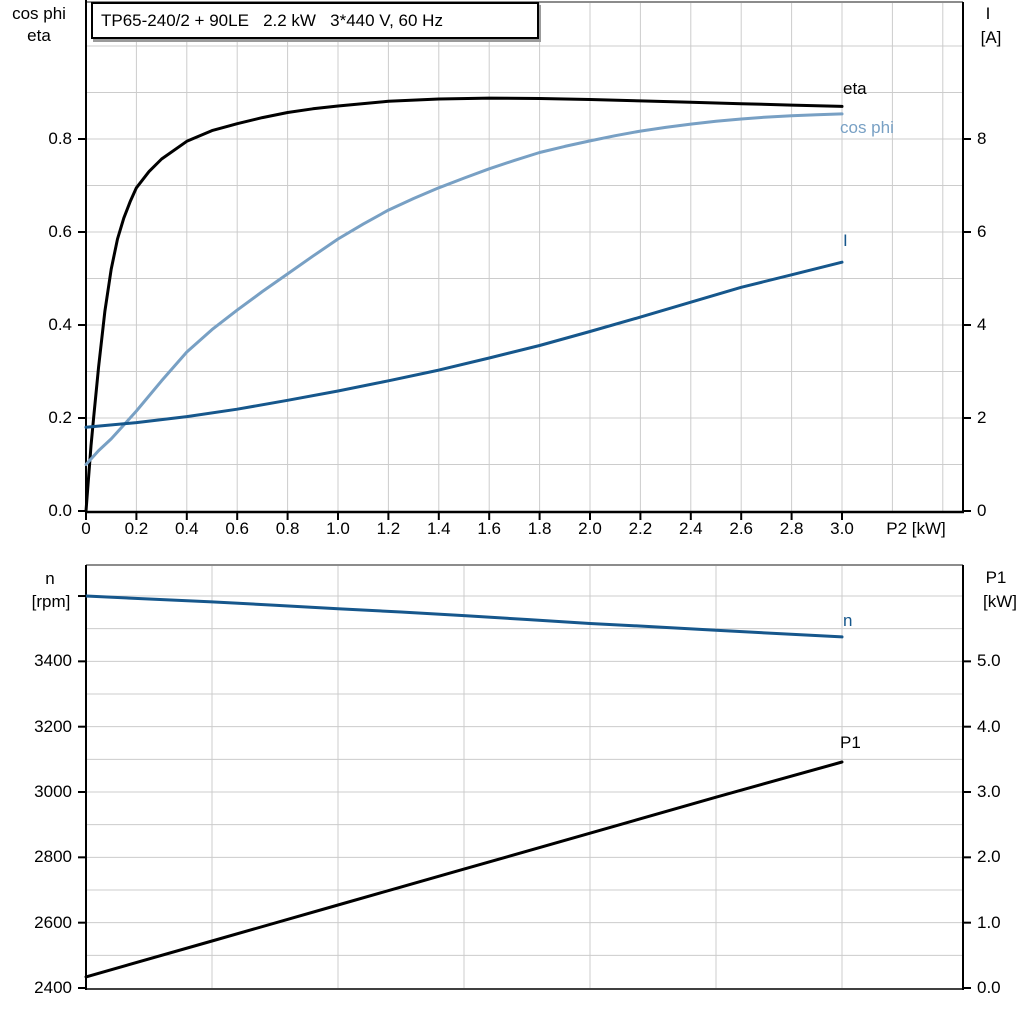  I want to click on y-right-axis-title-line1: I, so click(988, 13).